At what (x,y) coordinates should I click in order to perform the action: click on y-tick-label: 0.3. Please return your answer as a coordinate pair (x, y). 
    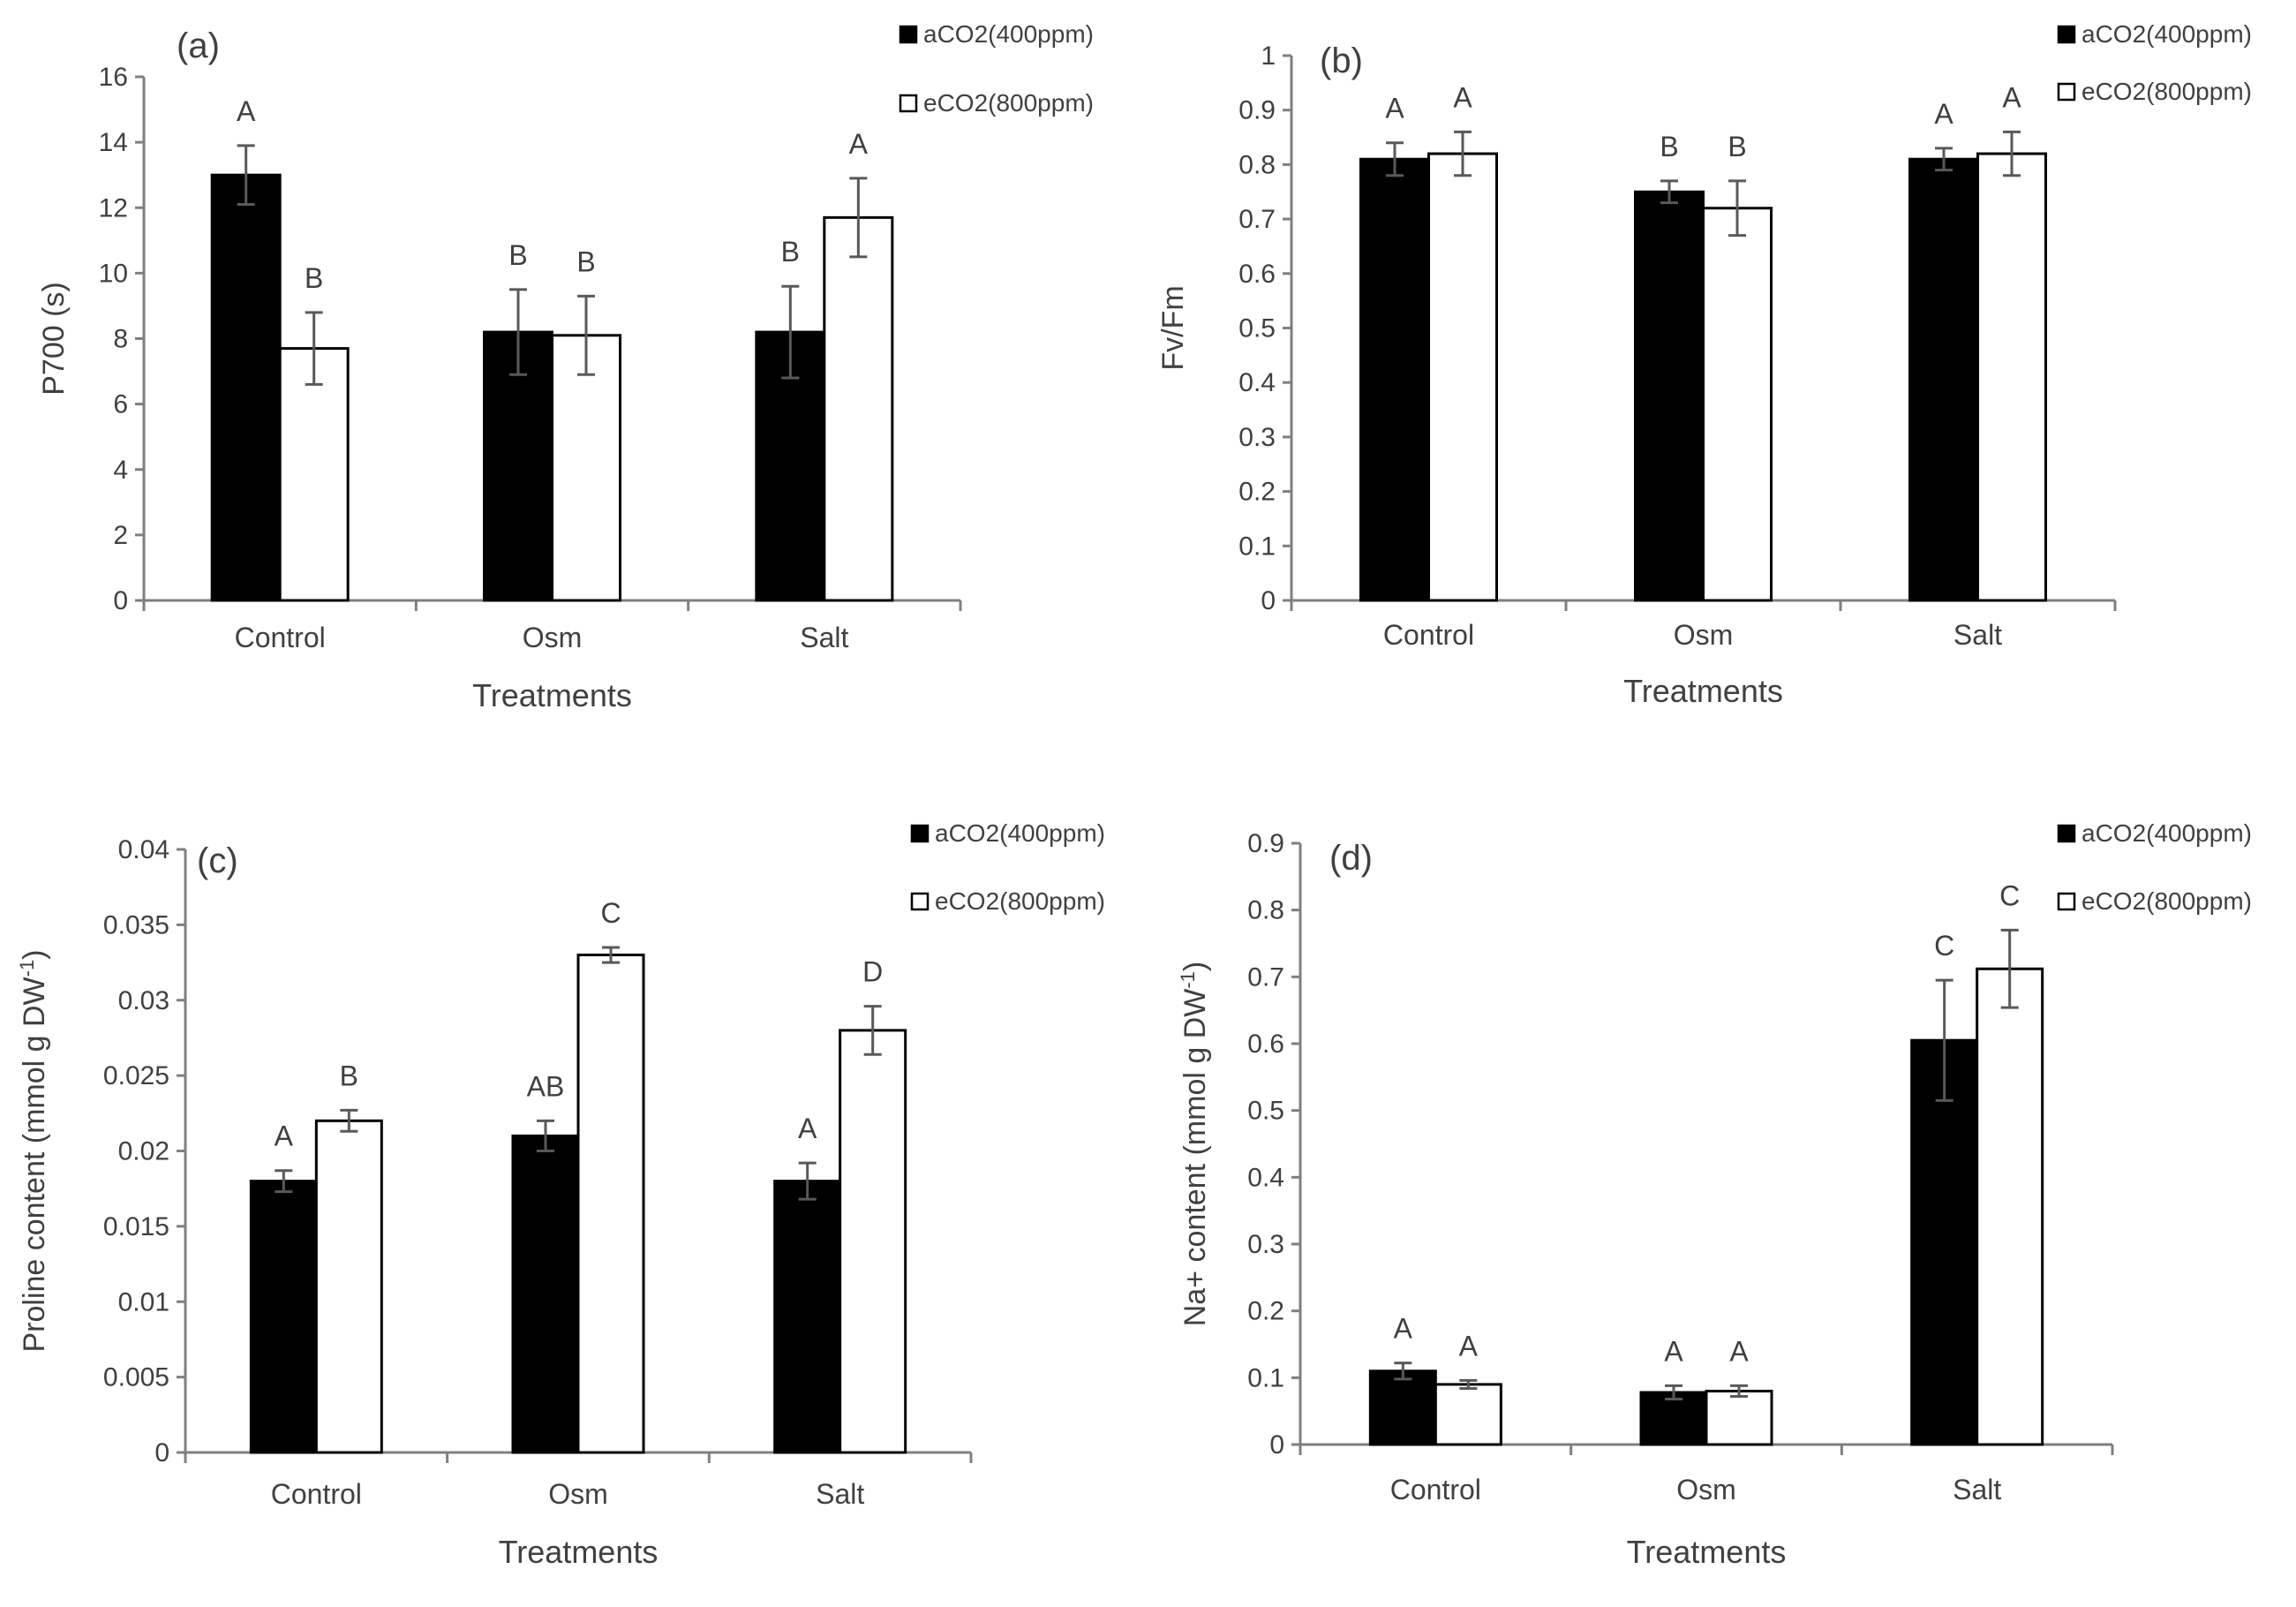
    Looking at the image, I should click on (1265, 1244).